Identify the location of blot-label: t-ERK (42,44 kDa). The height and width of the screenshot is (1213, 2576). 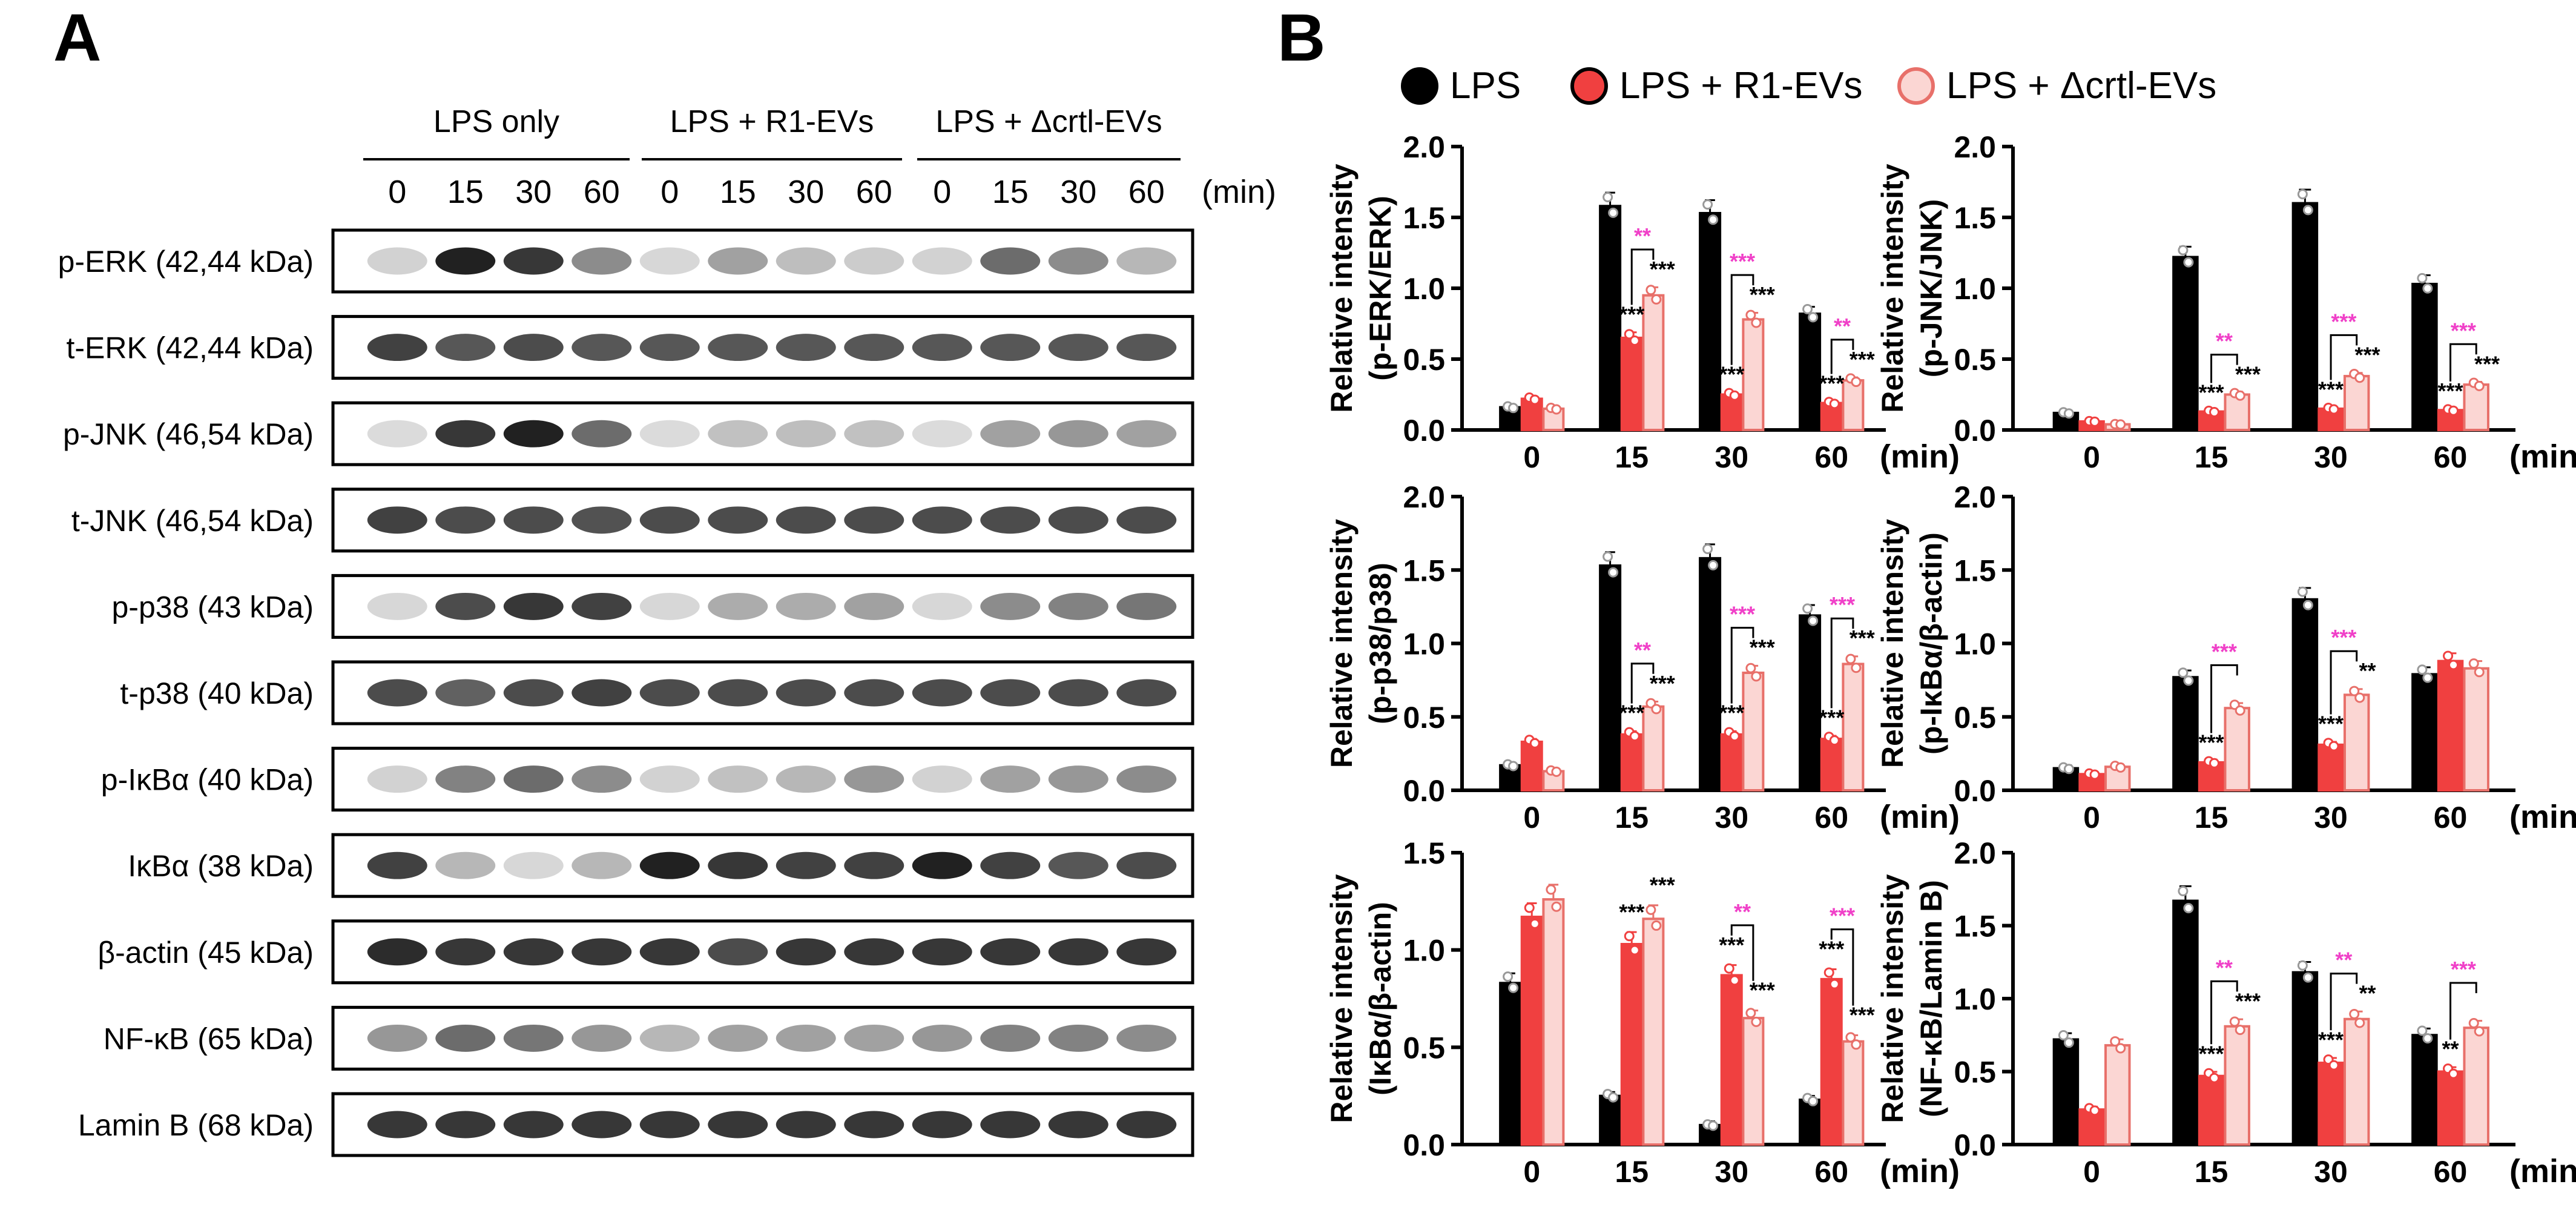
(190, 348).